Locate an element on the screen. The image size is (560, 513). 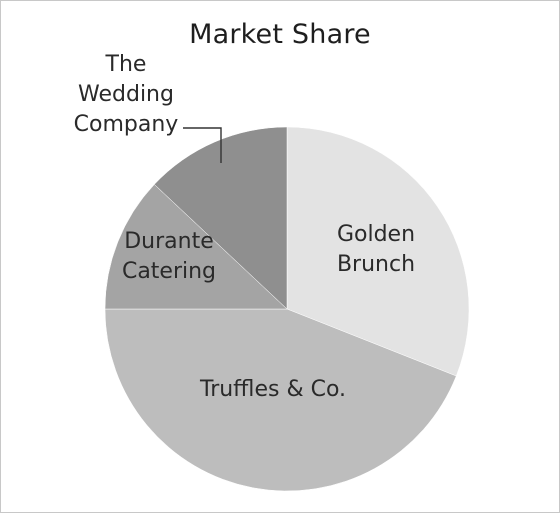
slice-label-the-wedding-company: The Wedding Company is located at coordinates (126, 94).